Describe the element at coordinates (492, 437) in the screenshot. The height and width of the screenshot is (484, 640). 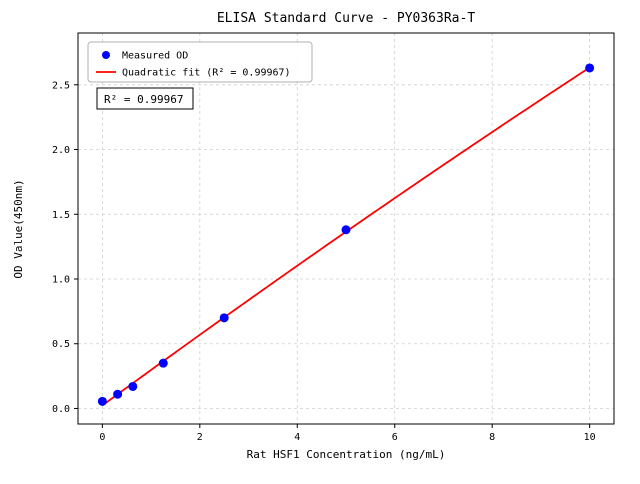
I see `x-tick-label: 8` at that location.